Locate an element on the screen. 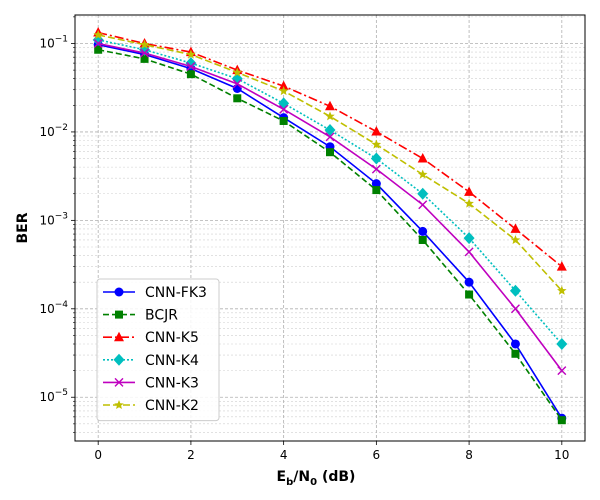 This screenshot has width=600, height=500. x-axis-label: Eb/N0 (dB) is located at coordinates (316, 478).